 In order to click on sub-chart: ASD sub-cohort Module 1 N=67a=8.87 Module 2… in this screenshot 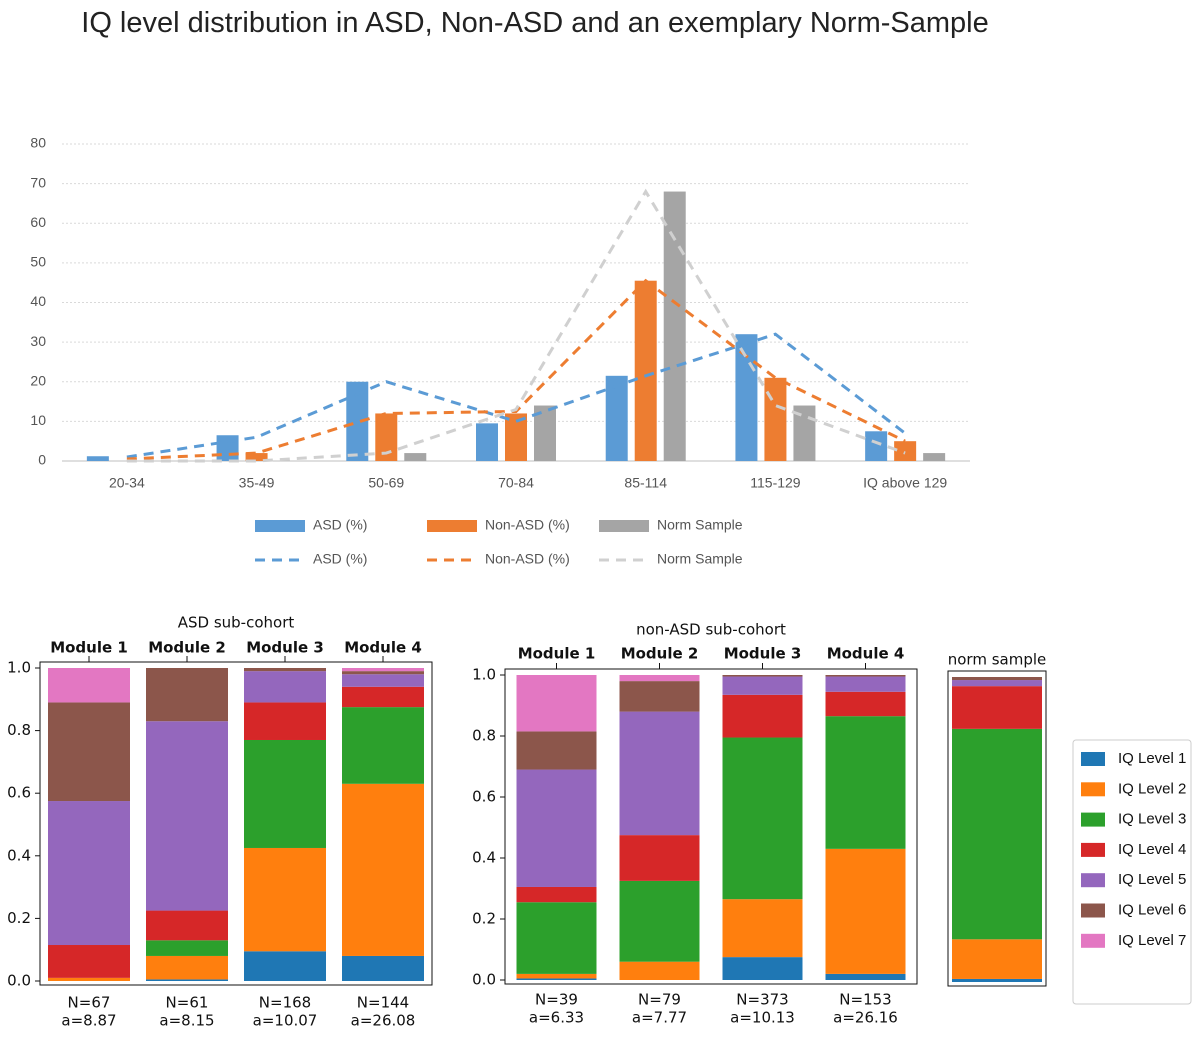, I will do `click(220, 822)`.